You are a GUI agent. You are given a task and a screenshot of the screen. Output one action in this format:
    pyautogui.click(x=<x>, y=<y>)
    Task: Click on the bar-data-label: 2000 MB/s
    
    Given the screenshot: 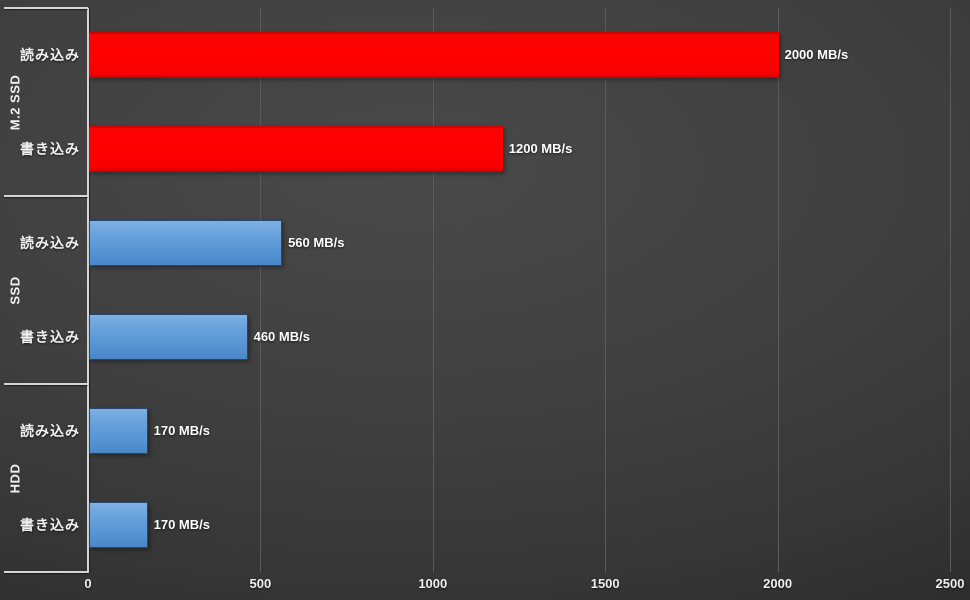 What is the action you would take?
    pyautogui.click(x=816, y=54)
    